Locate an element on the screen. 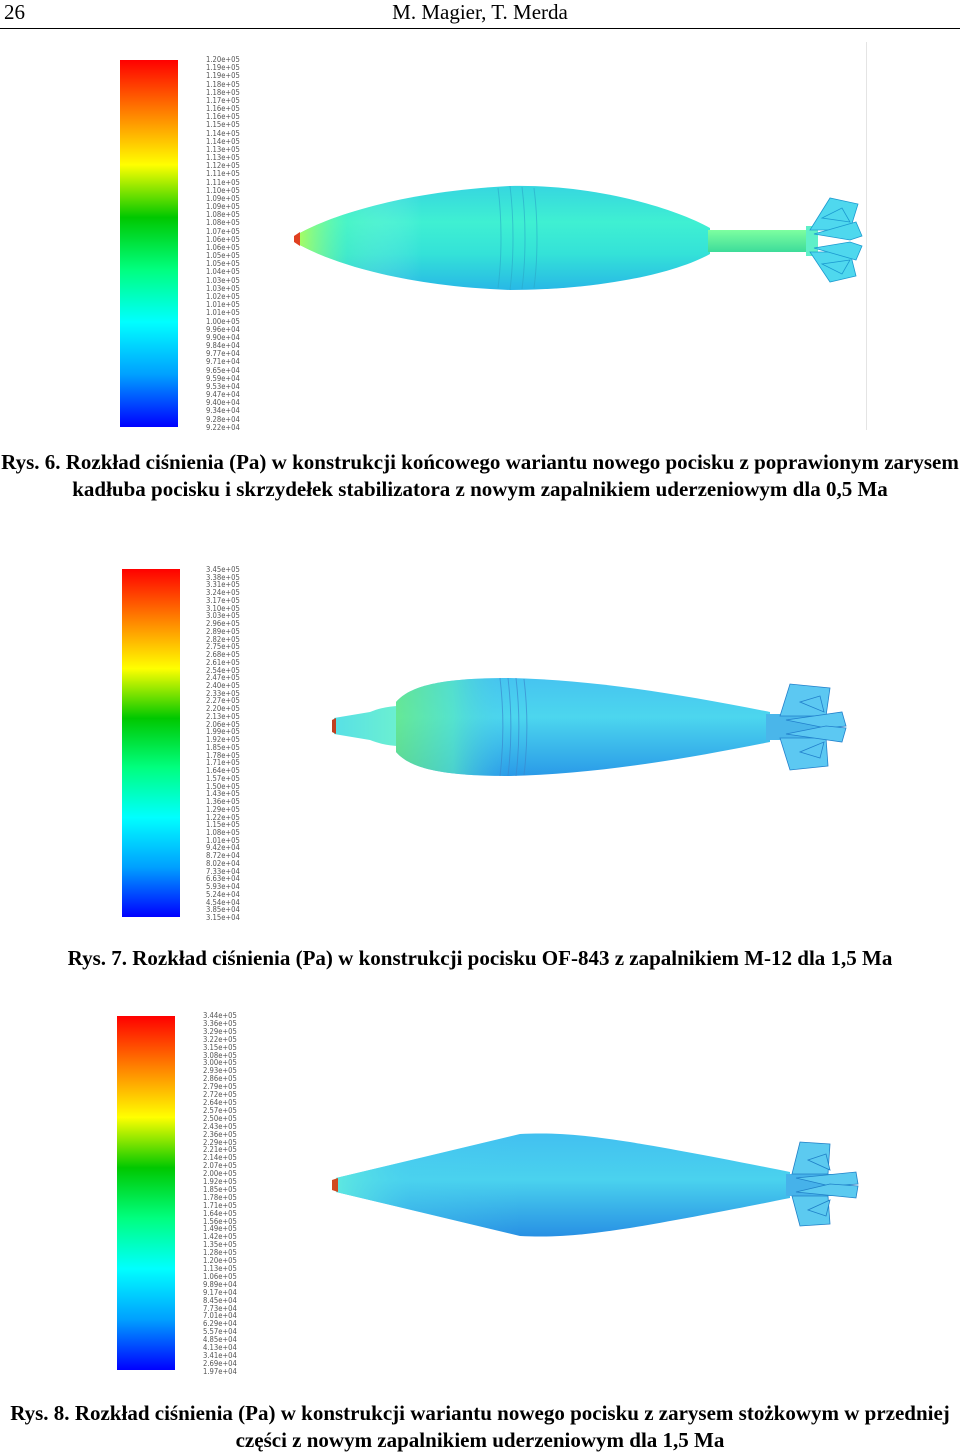 The width and height of the screenshot is (960, 1456). colorbar-tick-label: 3.15e+04 is located at coordinates (223, 918).